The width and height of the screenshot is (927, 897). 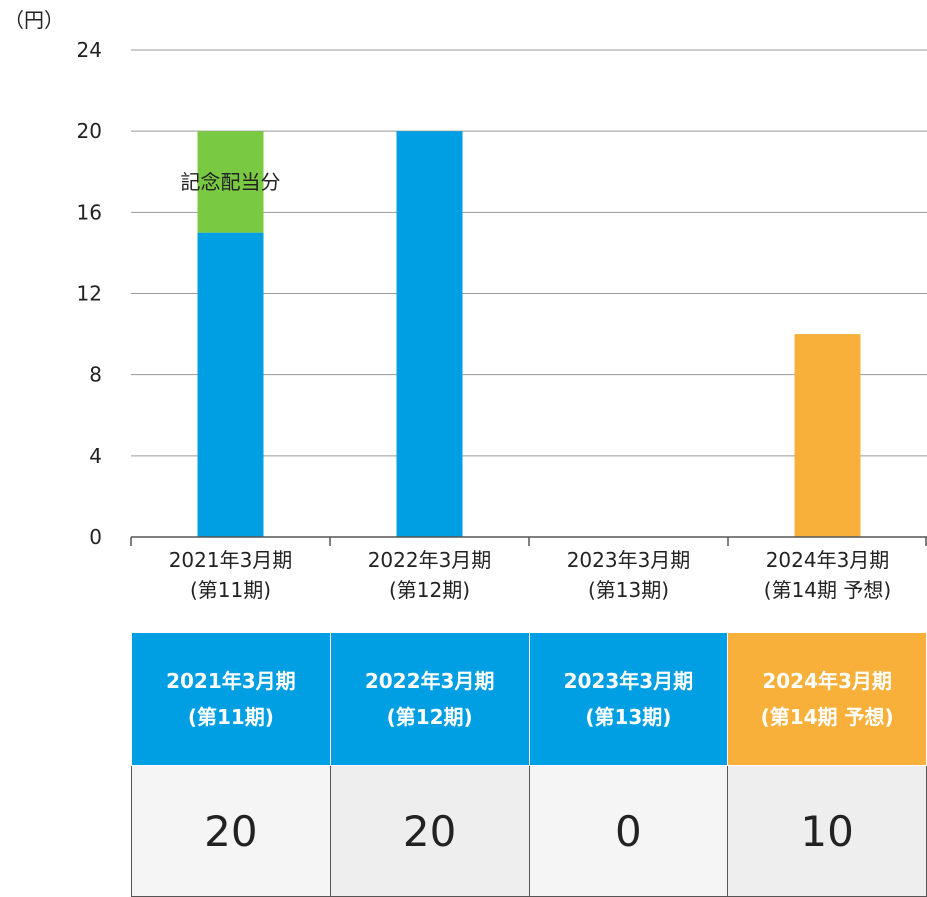 I want to click on x-category-sublabel: (第14期 予想), so click(x=827, y=590).